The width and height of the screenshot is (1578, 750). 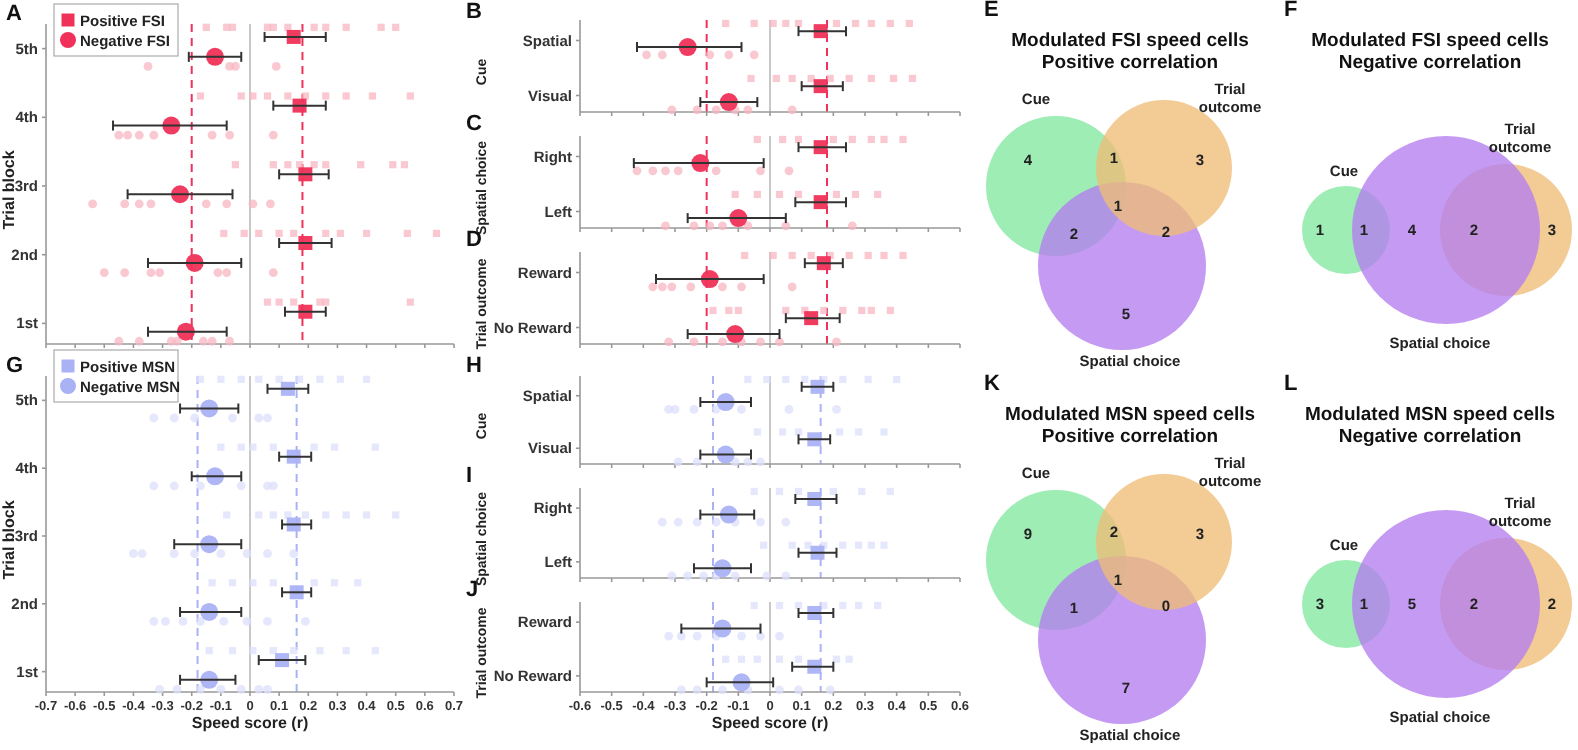 What do you see at coordinates (14, 14) in the screenshot?
I see `text: A` at bounding box center [14, 14].